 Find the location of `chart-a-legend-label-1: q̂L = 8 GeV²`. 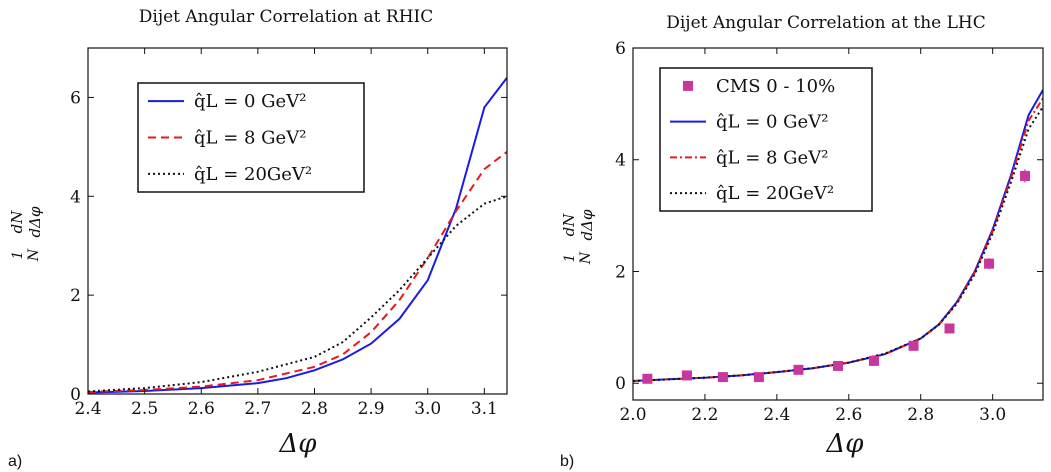

chart-a-legend-label-1: q̂L = 8 GeV² is located at coordinates (250, 138).